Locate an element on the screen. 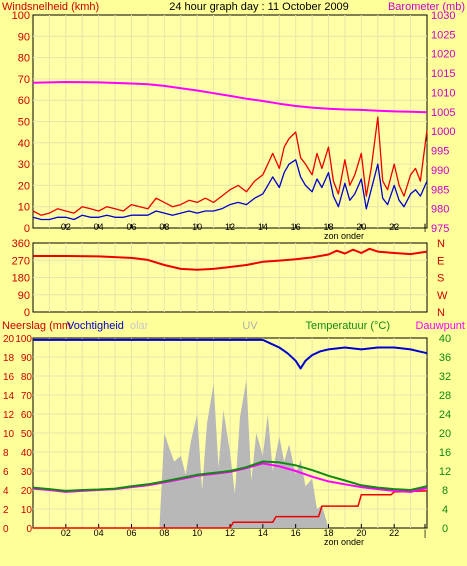 The width and height of the screenshot is (467, 566). y-tick-label: 4 is located at coordinates (445, 510).